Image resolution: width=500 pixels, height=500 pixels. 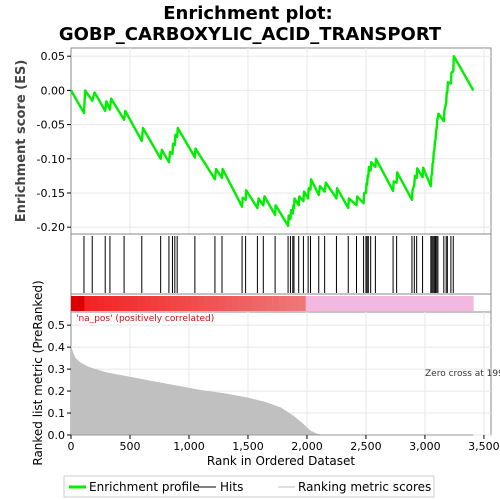 What do you see at coordinates (71, 446) in the screenshot?
I see `x-tick-label: 0` at bounding box center [71, 446].